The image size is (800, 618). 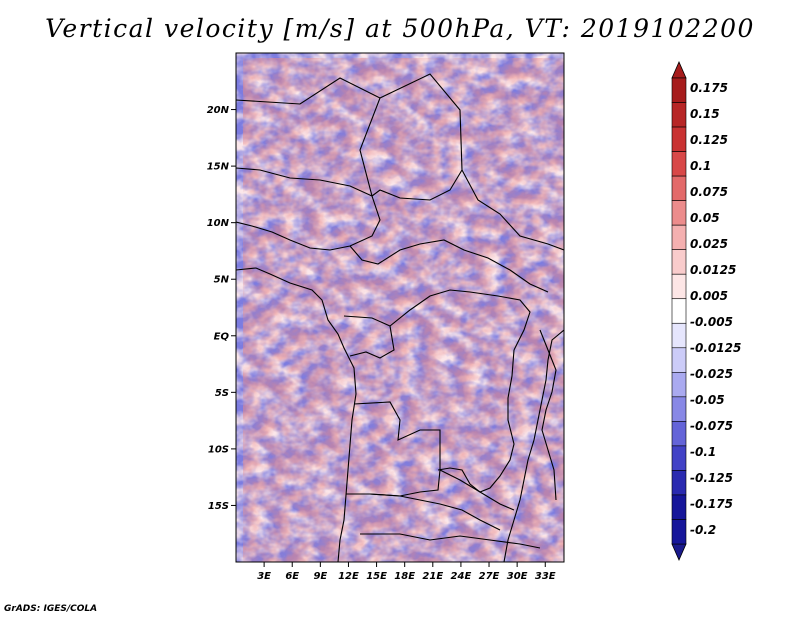 What do you see at coordinates (711, 478) in the screenshot?
I see `colorbar-label: -0.125` at bounding box center [711, 478].